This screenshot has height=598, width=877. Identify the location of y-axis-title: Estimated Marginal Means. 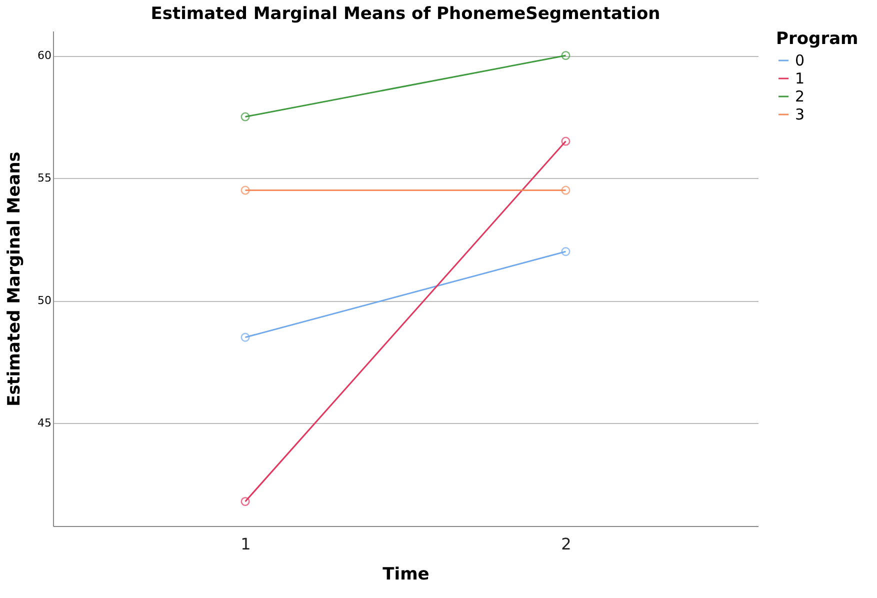
(14, 279).